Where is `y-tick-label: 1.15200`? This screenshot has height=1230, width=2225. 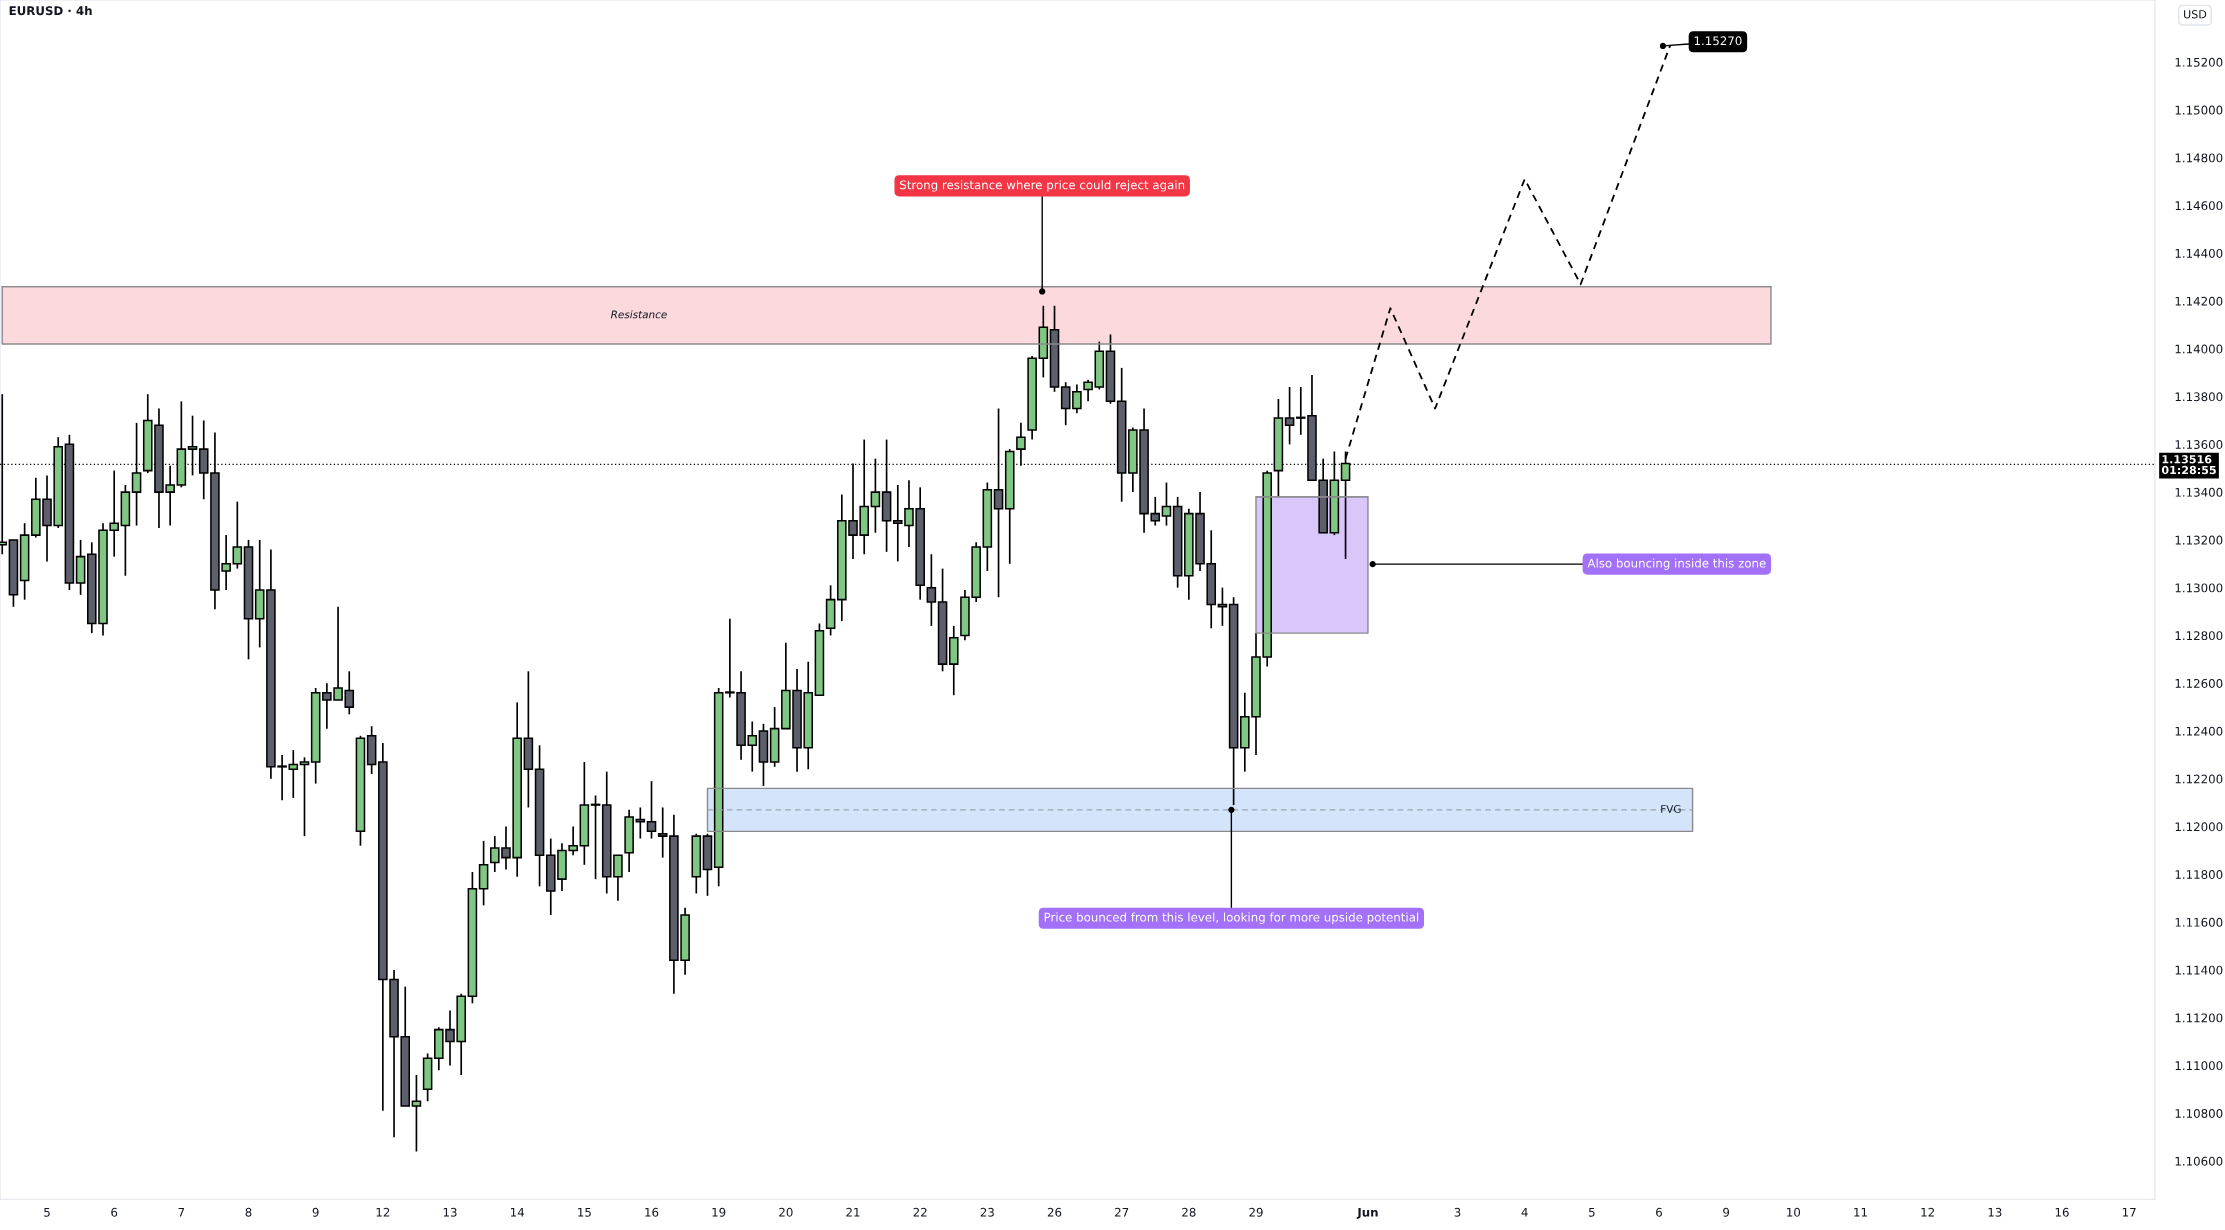 y-tick-label: 1.15200 is located at coordinates (2199, 62).